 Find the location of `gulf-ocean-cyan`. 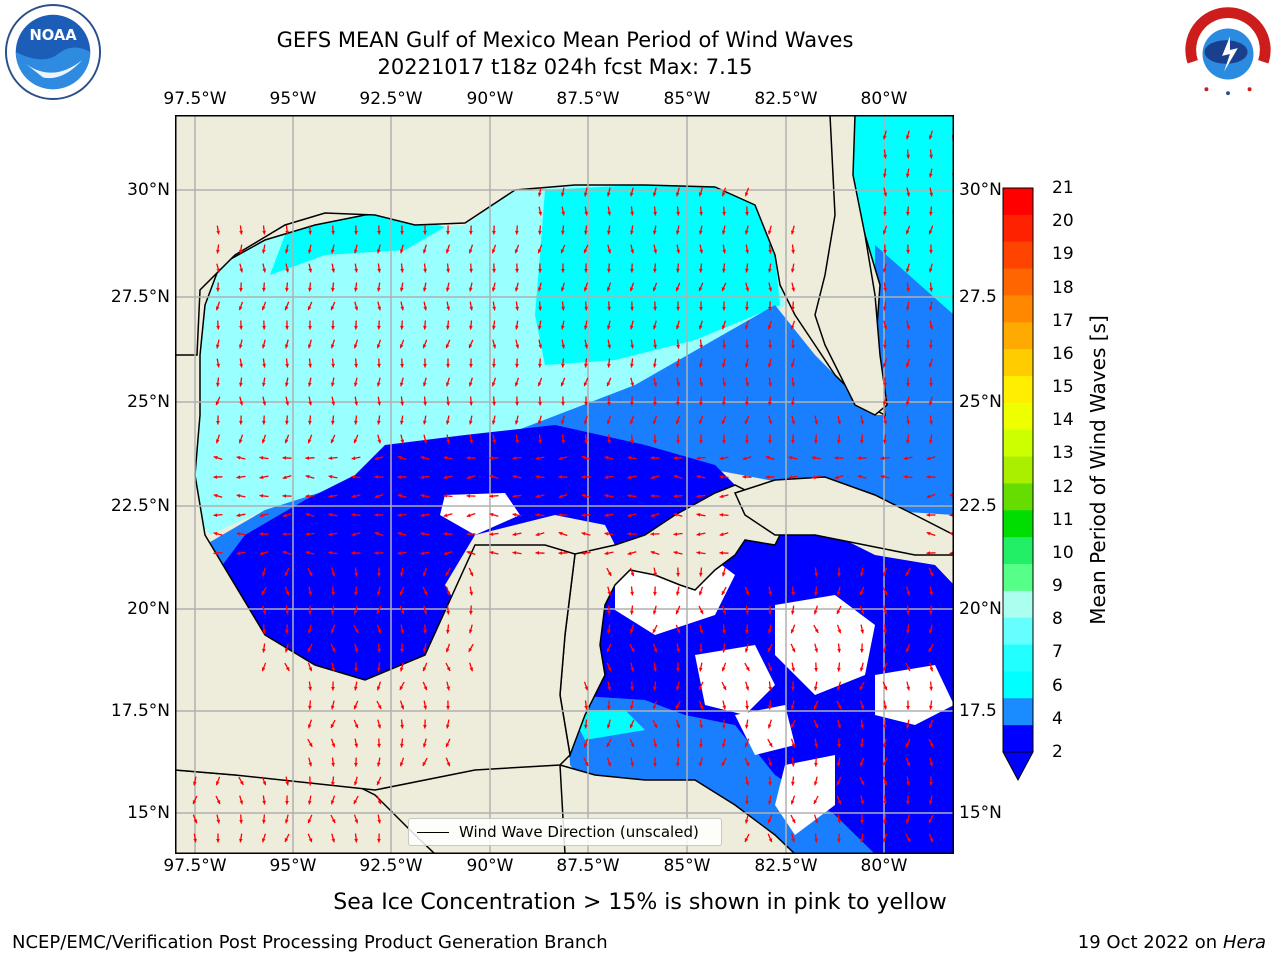

gulf-ocean-cyan is located at coordinates (657, 275).